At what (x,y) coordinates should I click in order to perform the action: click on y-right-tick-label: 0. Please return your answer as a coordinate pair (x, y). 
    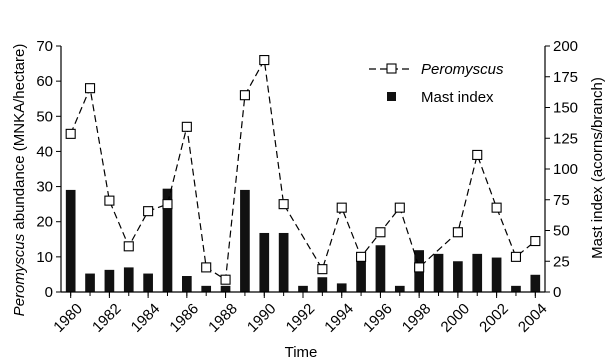
    Looking at the image, I should click on (557, 292).